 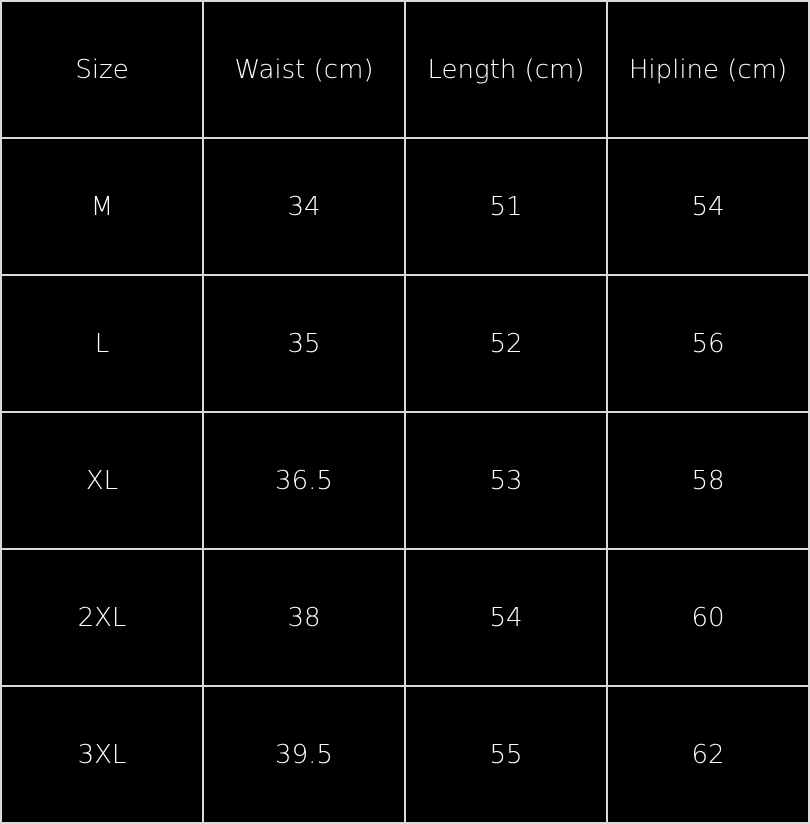 What do you see at coordinates (304, 69) in the screenshot?
I see `header-waist: Waist (cm)` at bounding box center [304, 69].